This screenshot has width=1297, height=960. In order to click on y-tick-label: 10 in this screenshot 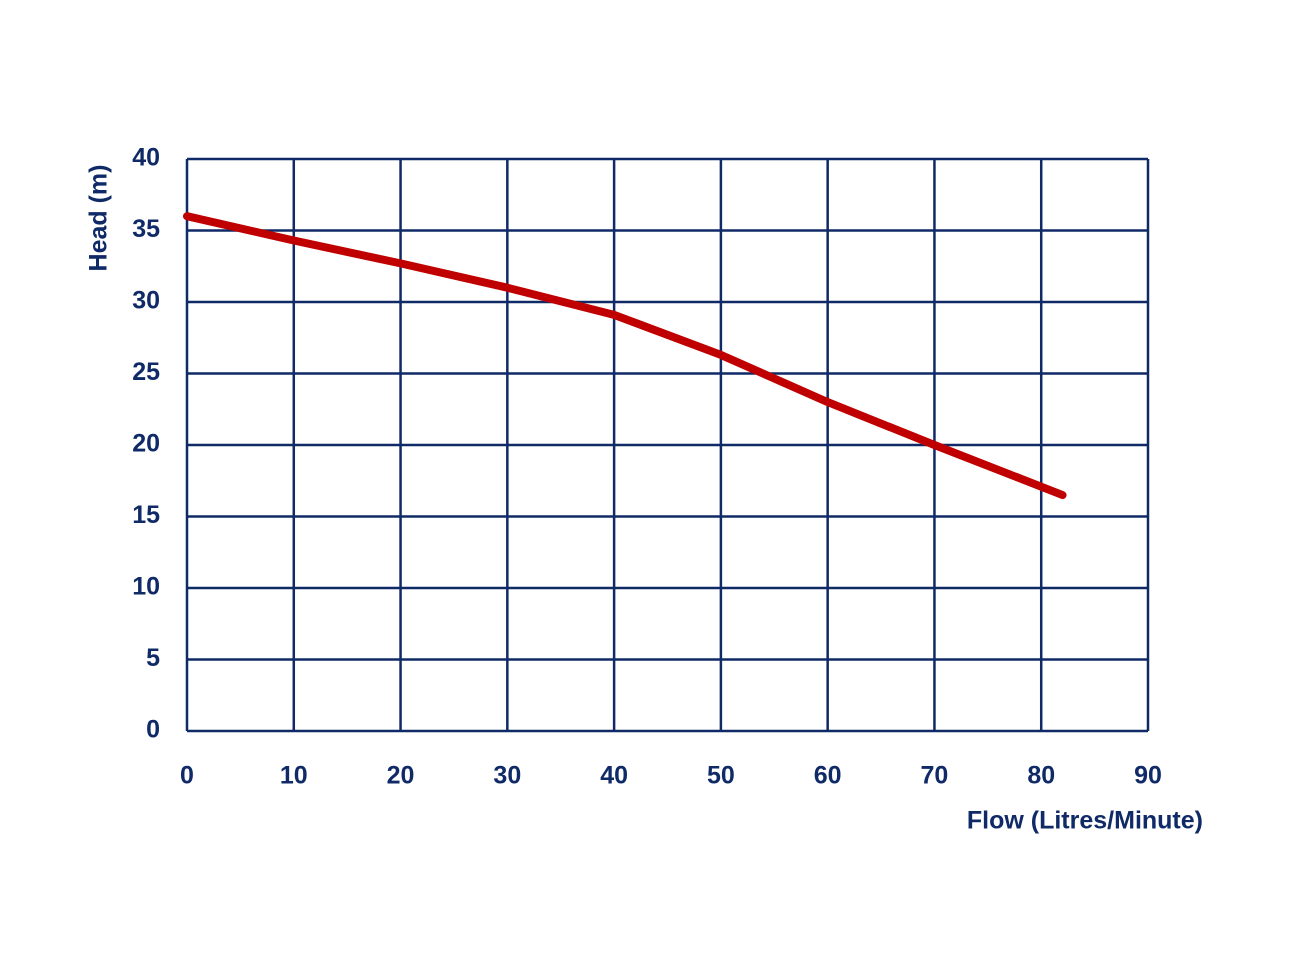, I will do `click(146, 587)`.